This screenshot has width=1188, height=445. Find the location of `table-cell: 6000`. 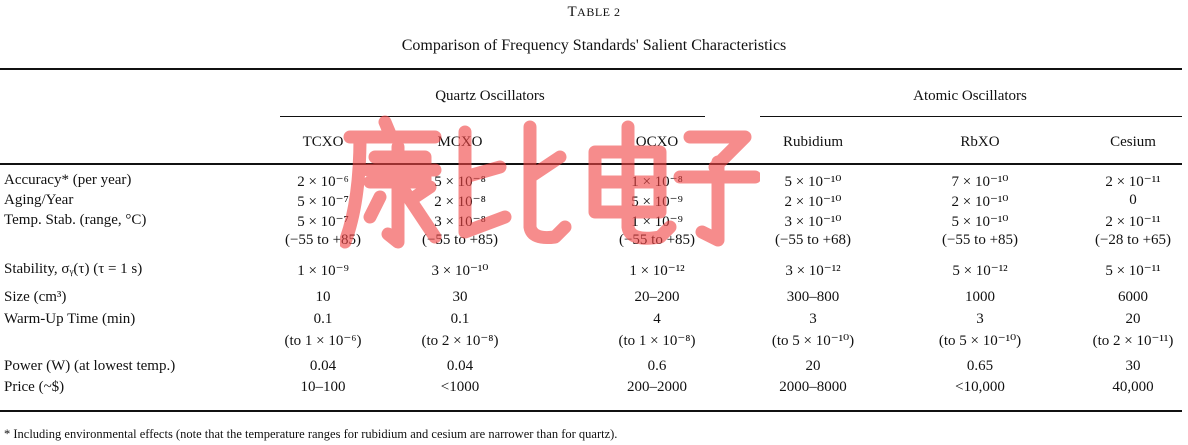

table-cell: 6000 is located at coordinates (1133, 297).